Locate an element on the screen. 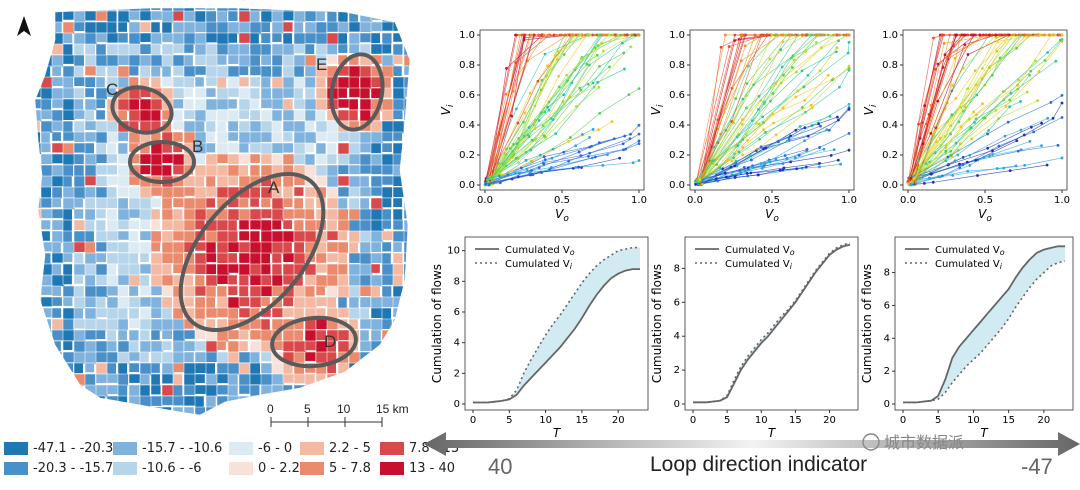 Image resolution: width=1080 pixels, height=490 pixels. legend-label: -47.1 - -20.3 is located at coordinates (73, 448).